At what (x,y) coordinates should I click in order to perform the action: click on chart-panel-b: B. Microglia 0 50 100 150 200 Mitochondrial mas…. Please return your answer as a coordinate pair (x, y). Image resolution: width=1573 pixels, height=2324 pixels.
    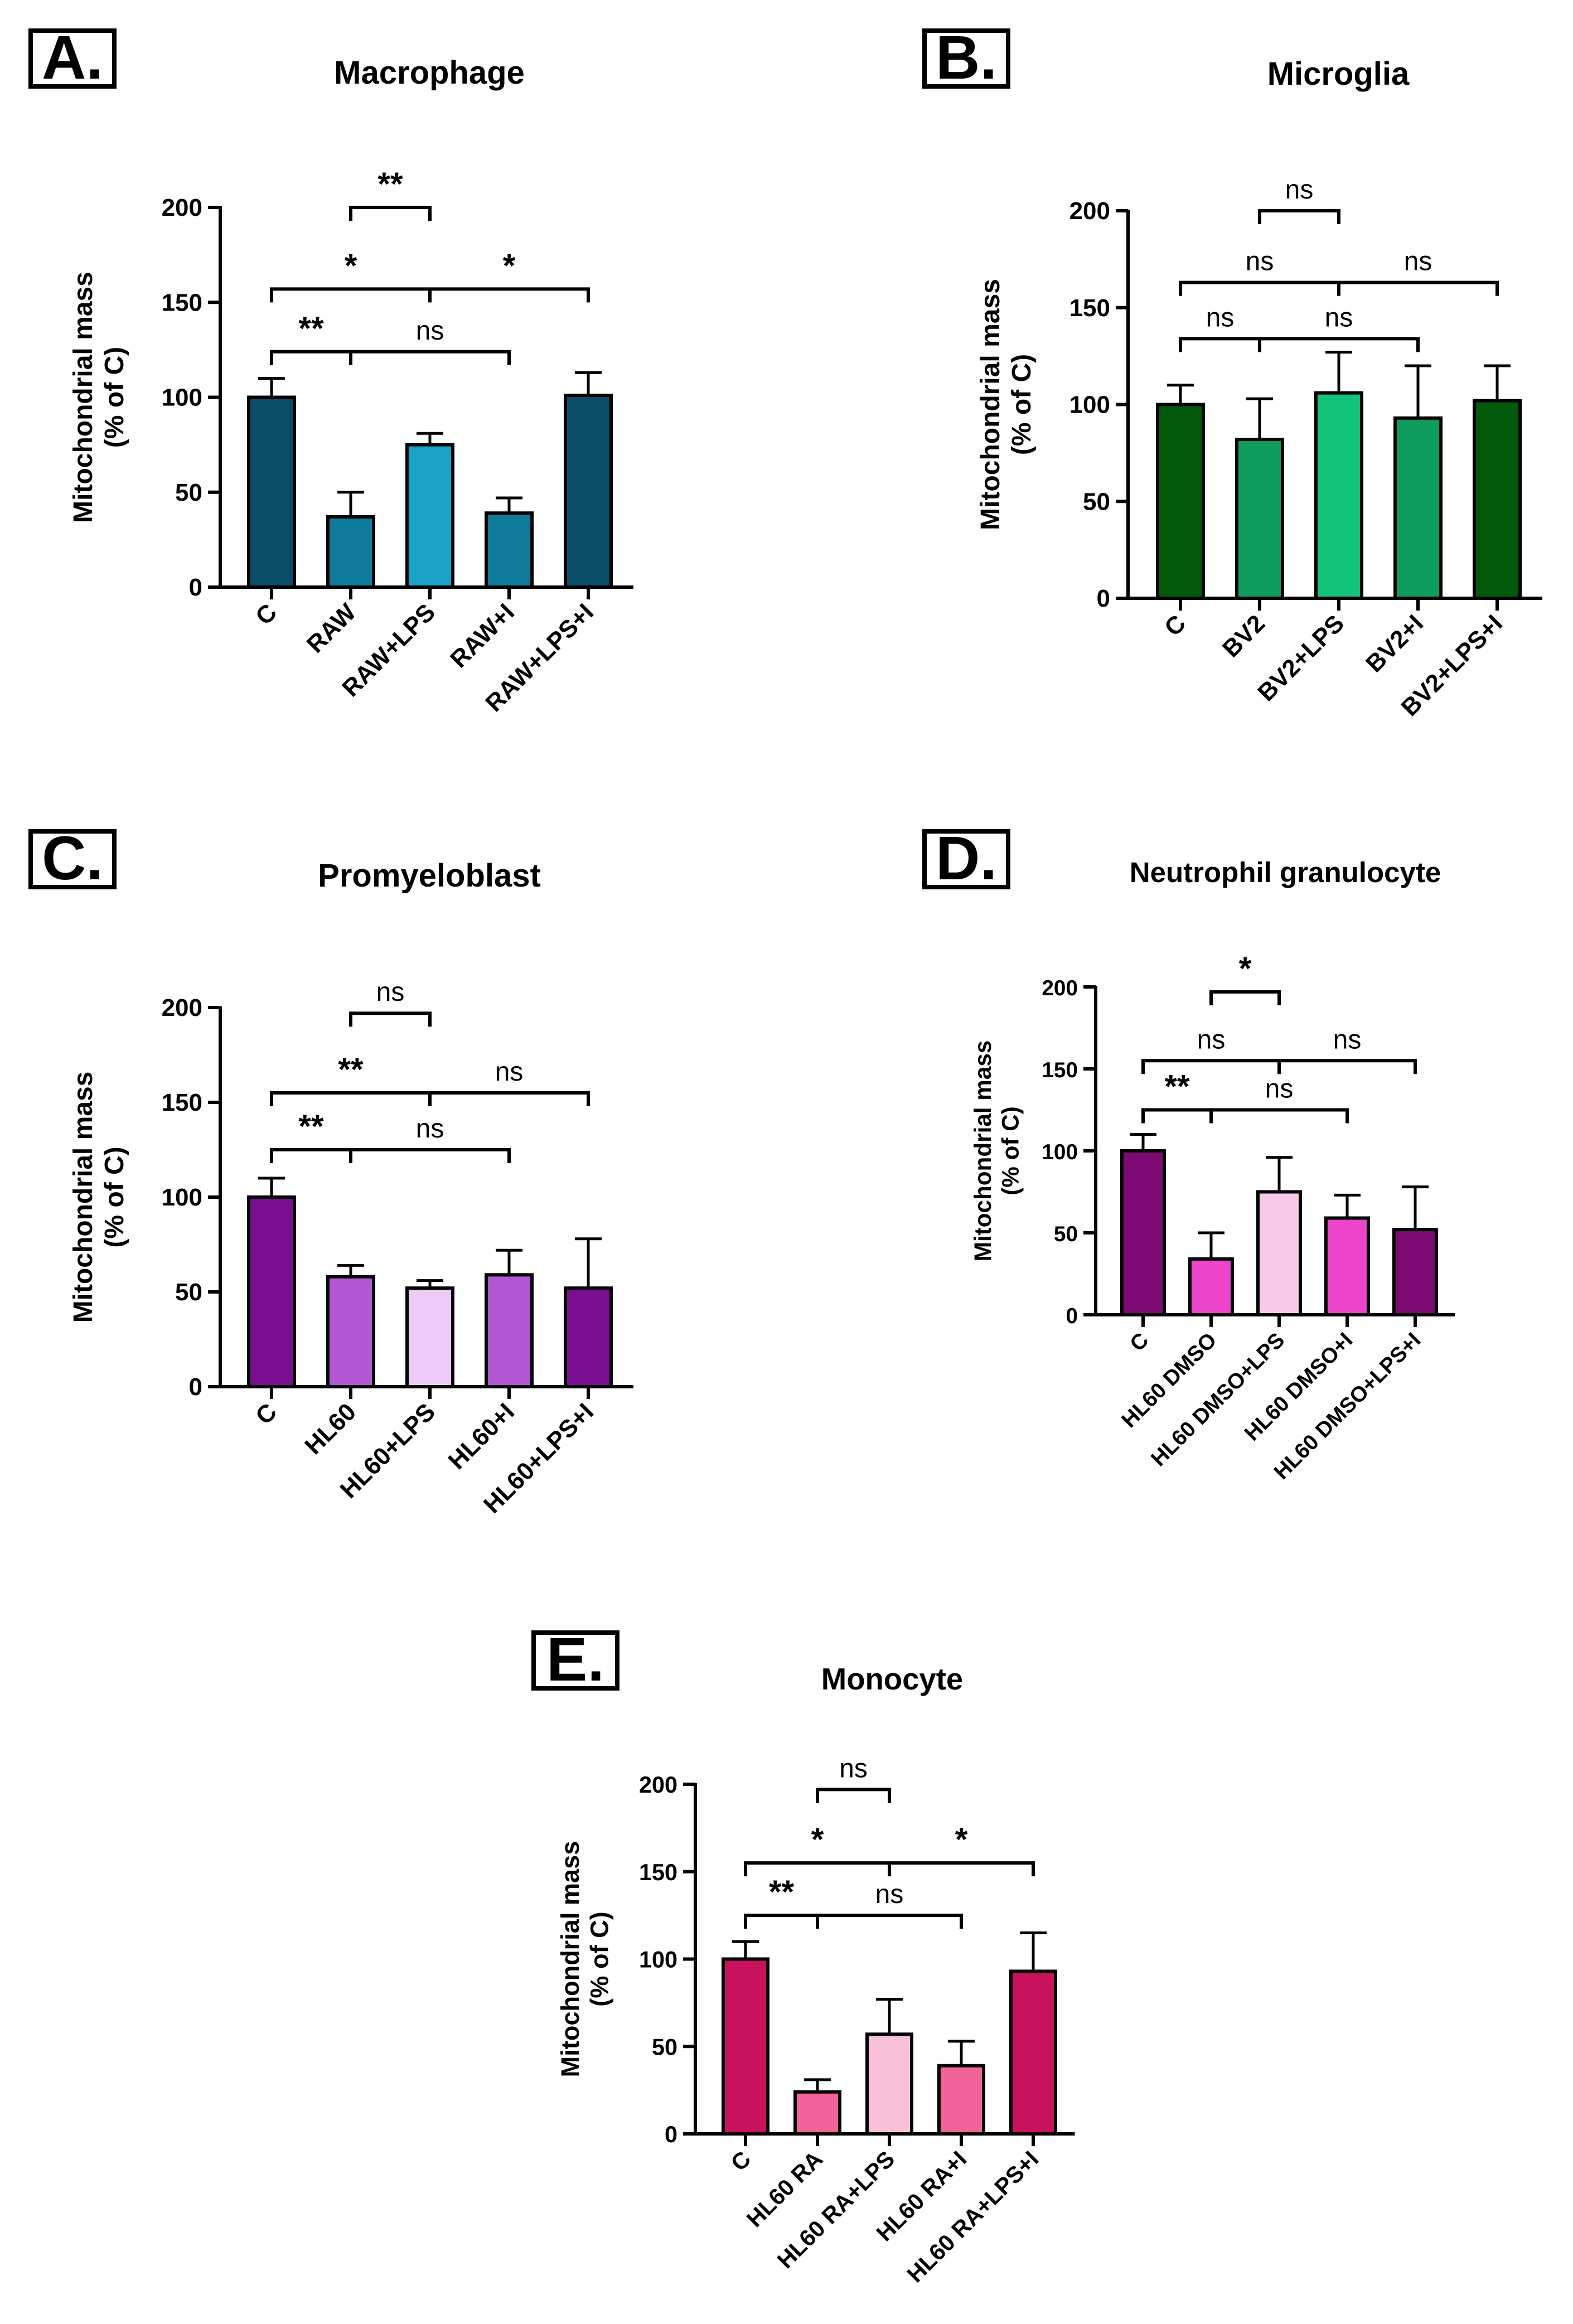
    Looking at the image, I should click on (1232, 372).